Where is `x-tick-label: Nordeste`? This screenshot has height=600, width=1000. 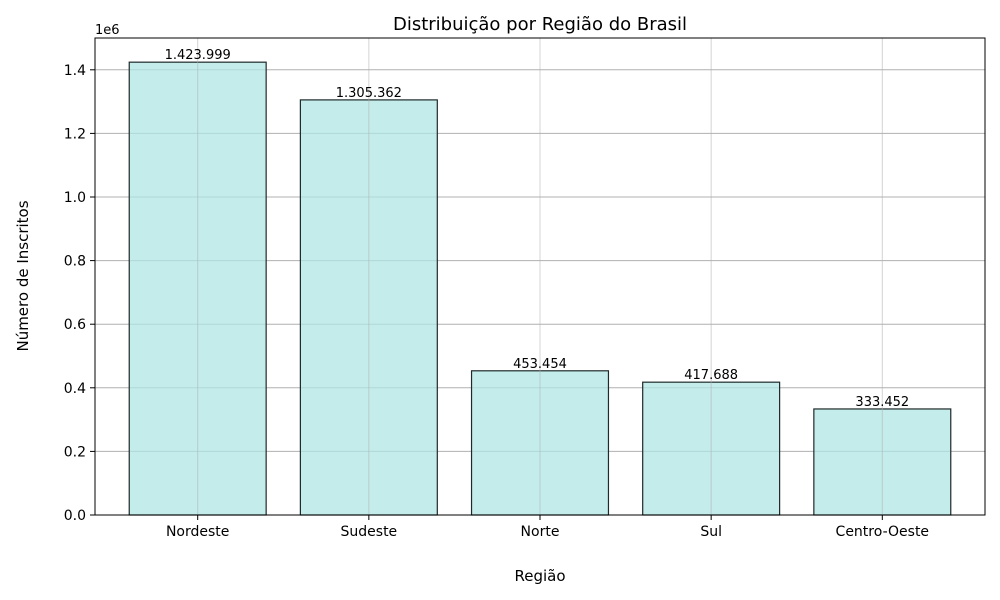
x-tick-label: Nordeste is located at coordinates (197, 532).